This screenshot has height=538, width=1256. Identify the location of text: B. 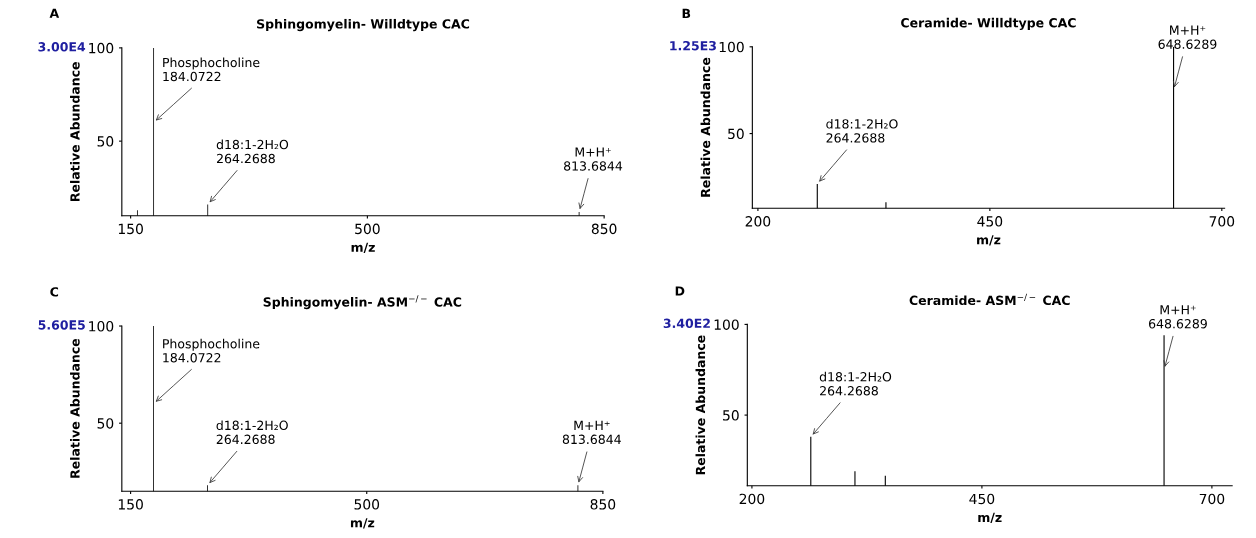
(686, 13).